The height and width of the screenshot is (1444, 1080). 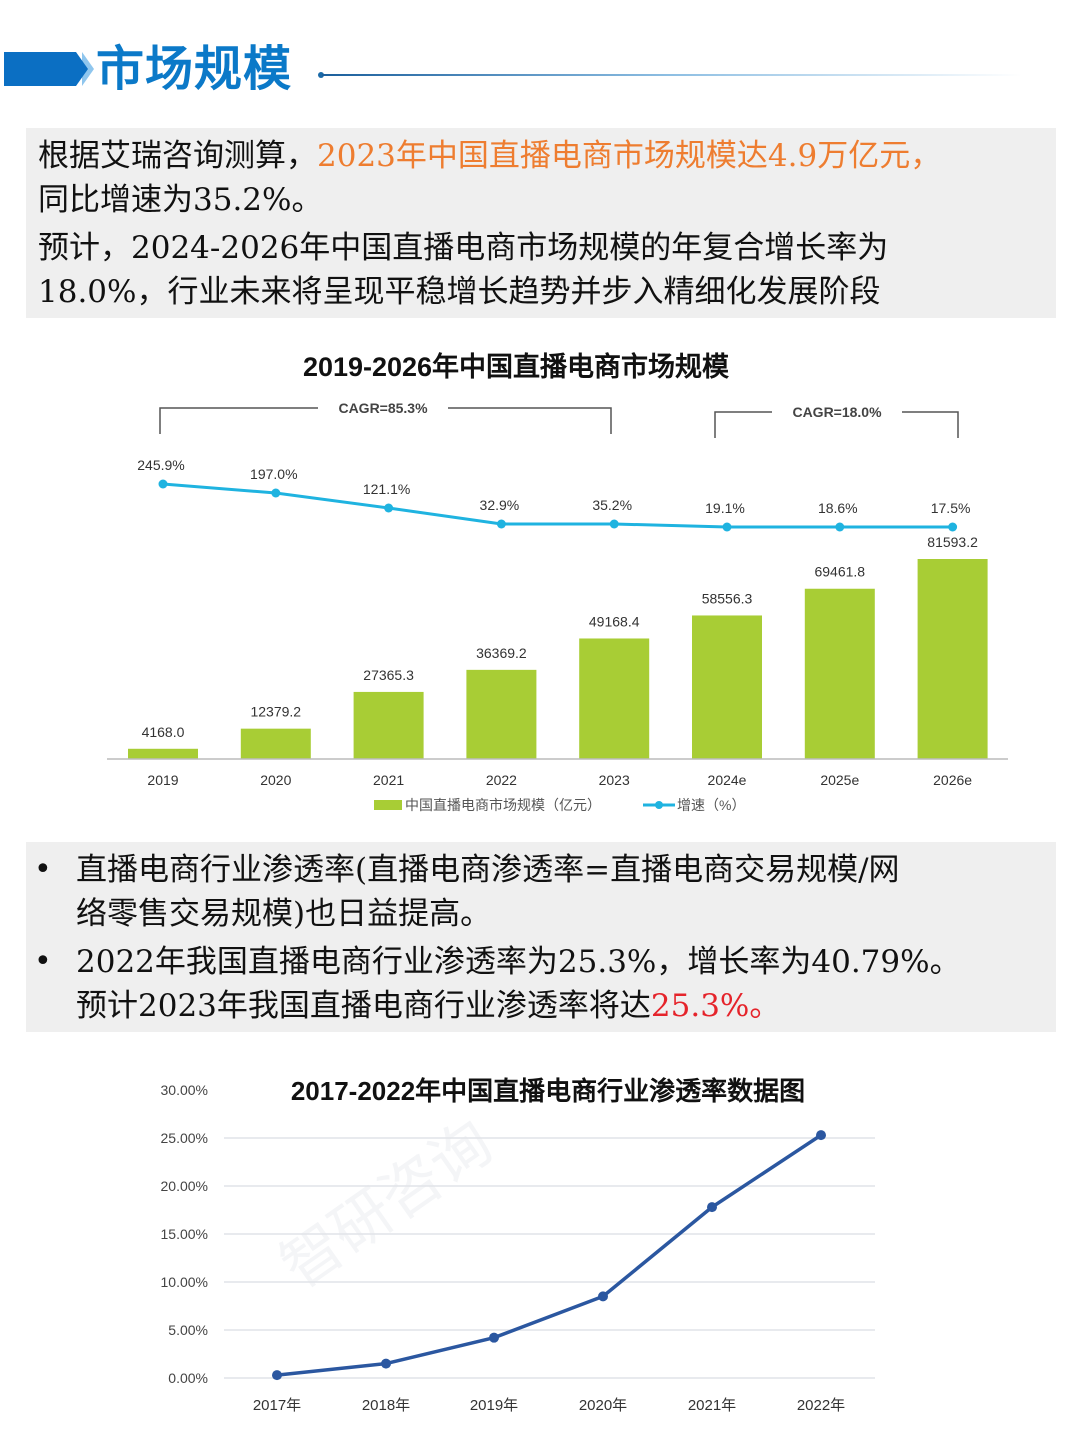 What do you see at coordinates (503, 805) in the screenshot?
I see `legend-label: 中国直播电商市场规模（亿元）` at bounding box center [503, 805].